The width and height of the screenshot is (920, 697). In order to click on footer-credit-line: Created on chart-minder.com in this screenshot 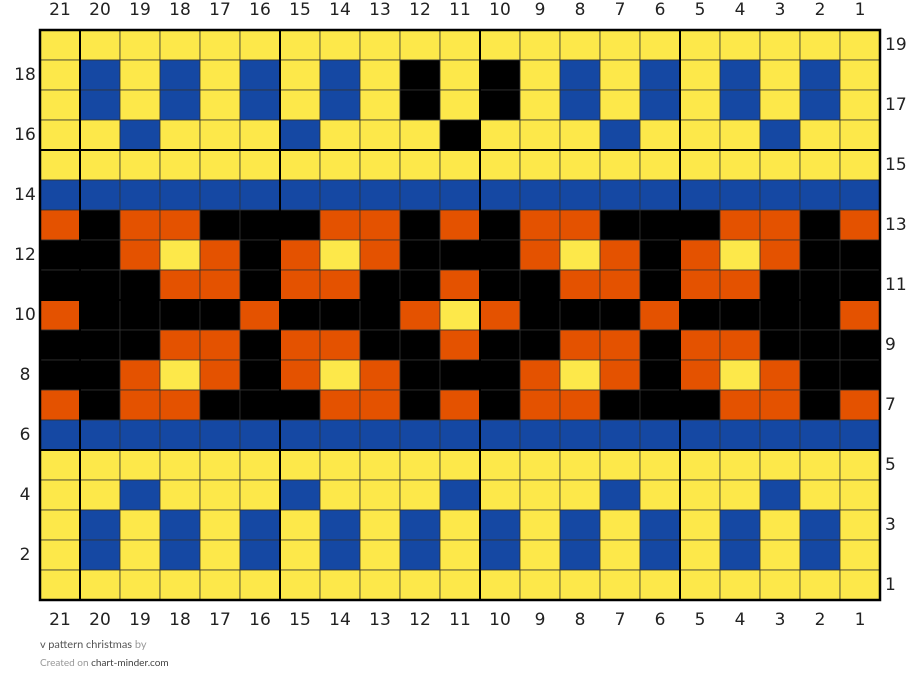, I will do `click(104, 663)`.